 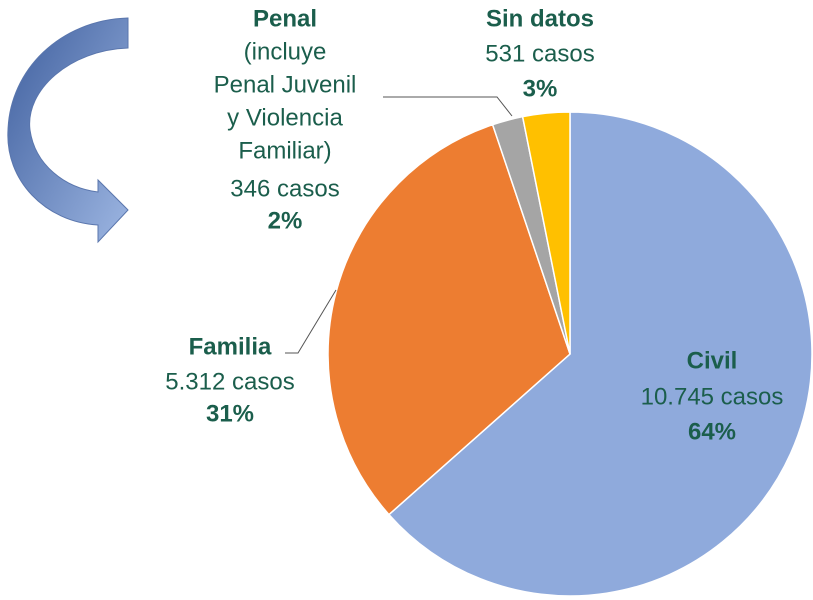 I want to click on percent-label: 2%, so click(x=285, y=220).